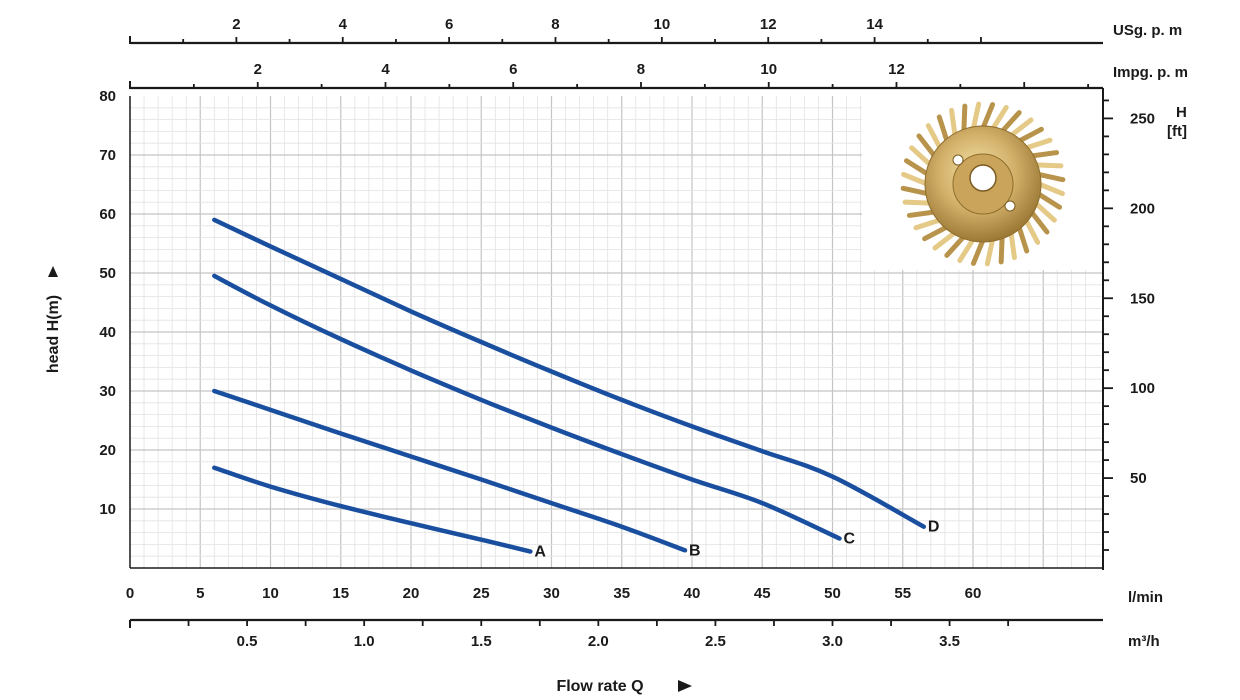 The height and width of the screenshot is (700, 1240). What do you see at coordinates (768, 24) in the screenshot?
I see `tick-label-usgpm: 12` at bounding box center [768, 24].